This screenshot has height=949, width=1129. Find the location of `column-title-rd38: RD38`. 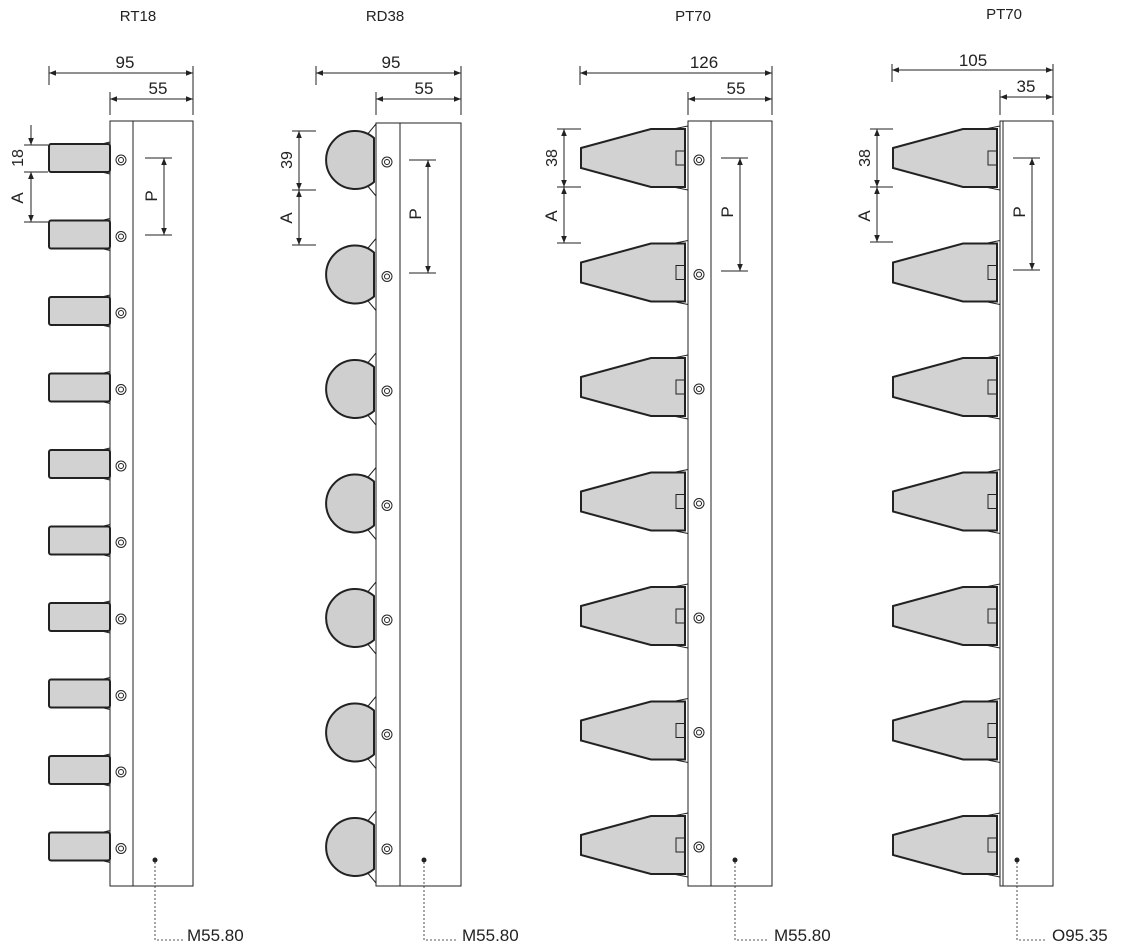

column-title-rd38: RD38 is located at coordinates (385, 16).